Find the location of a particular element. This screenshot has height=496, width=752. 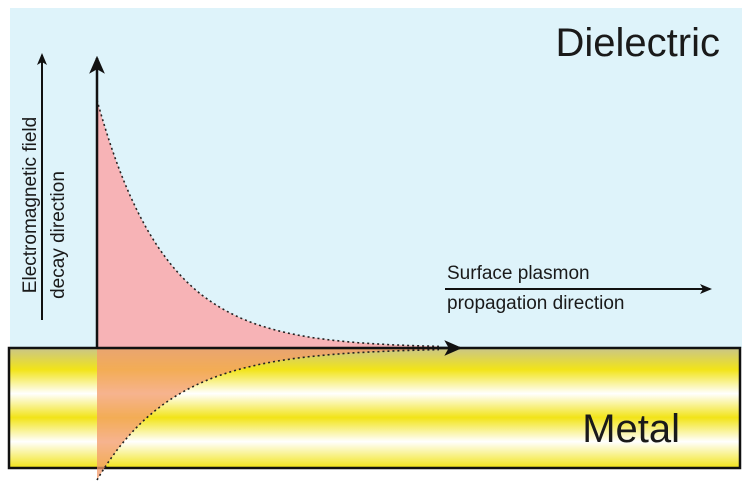

propagation-label: Surface plasmon is located at coordinates (518, 273).